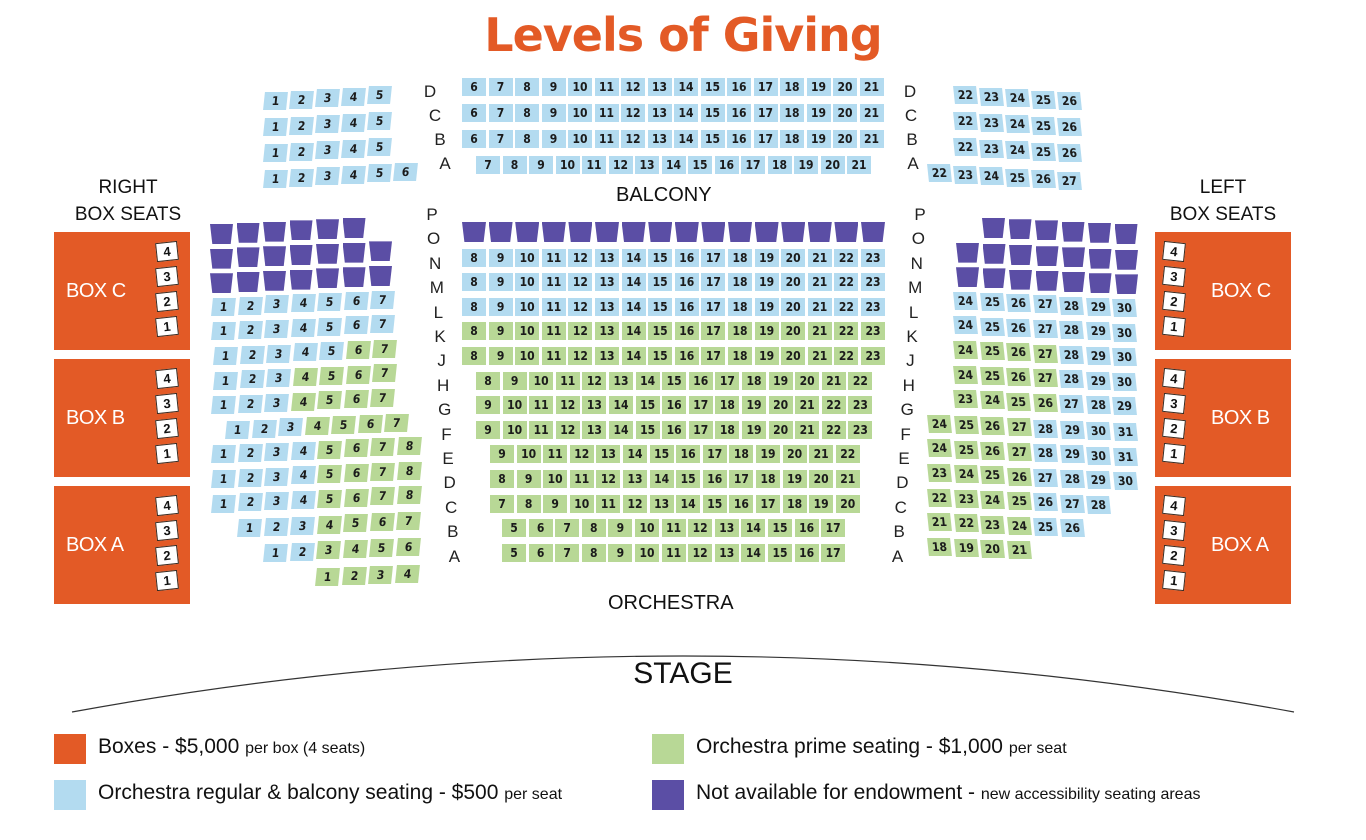 Image resolution: width=1366 pixels, height=840 pixels. What do you see at coordinates (1017, 98) in the screenshot?
I see `balcony-seat: 24` at bounding box center [1017, 98].